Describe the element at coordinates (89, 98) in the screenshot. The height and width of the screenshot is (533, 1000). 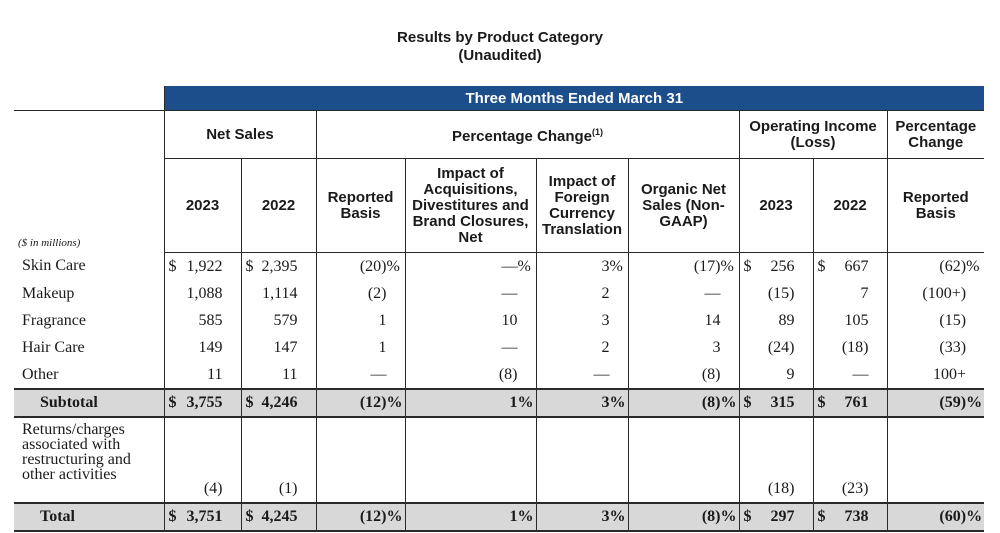
I see `corner-blank` at that location.